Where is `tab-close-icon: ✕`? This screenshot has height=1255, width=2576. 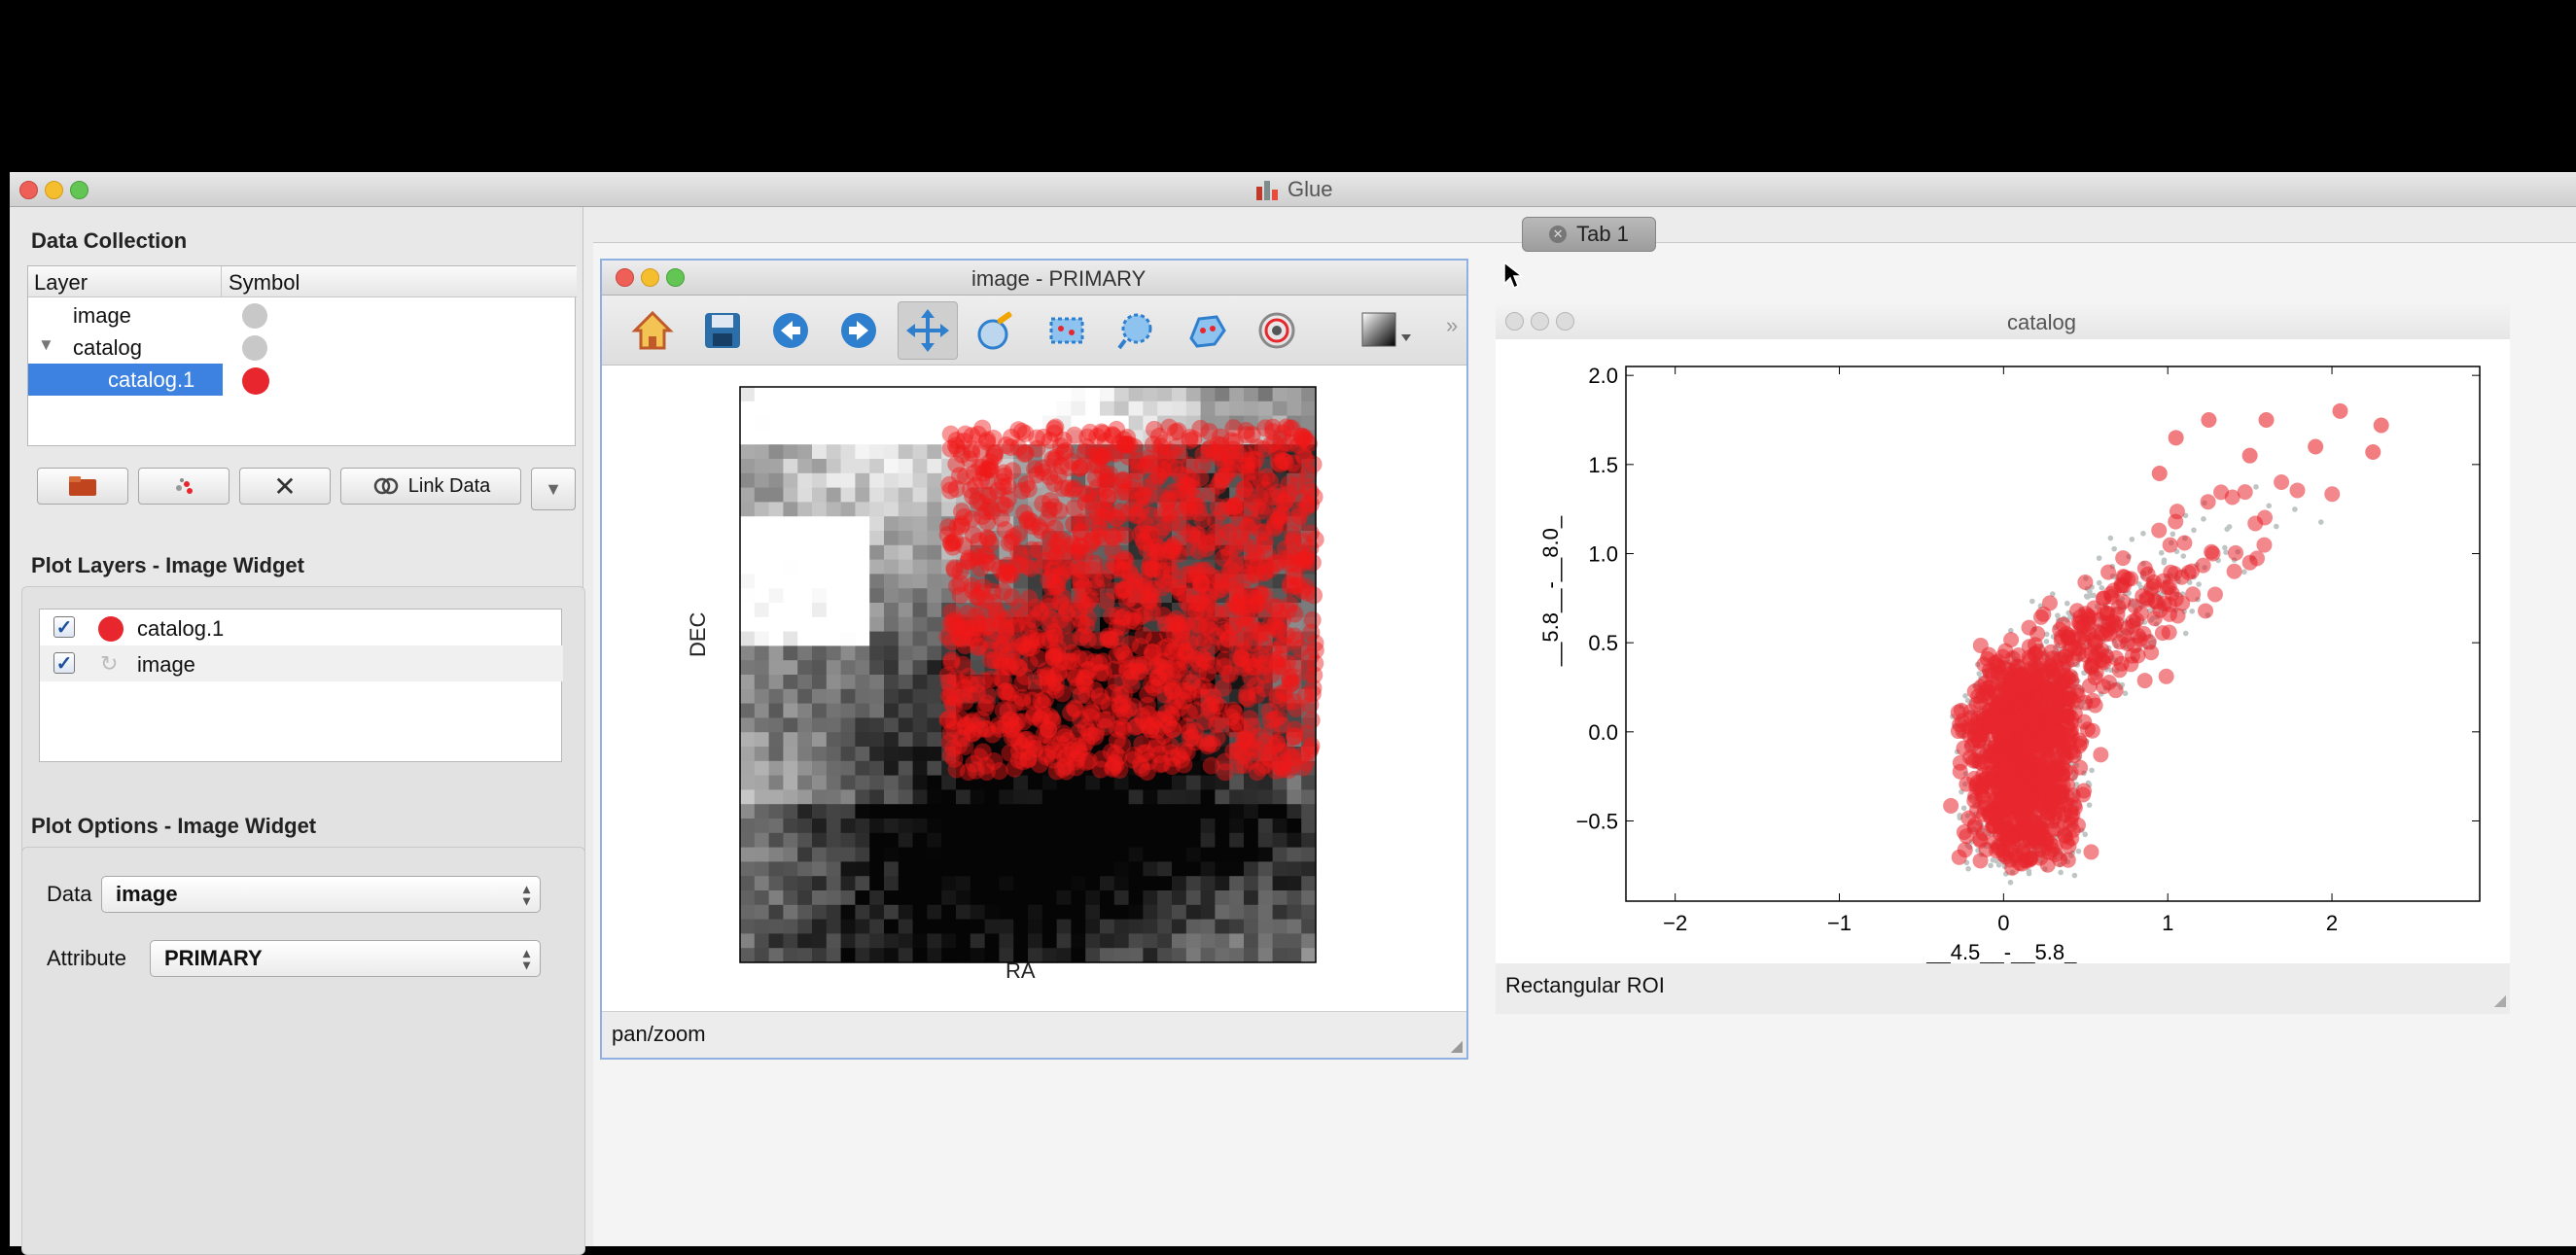
tab-close-icon: ✕ is located at coordinates (1558, 235).